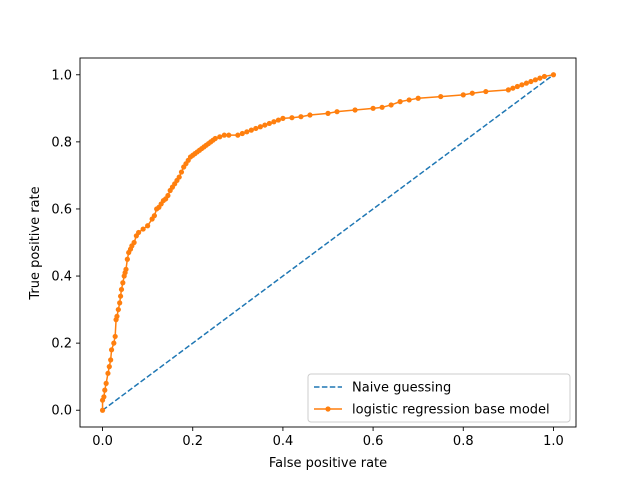  What do you see at coordinates (451, 410) in the screenshot?
I see `legend-label: logistic regression base model` at bounding box center [451, 410].